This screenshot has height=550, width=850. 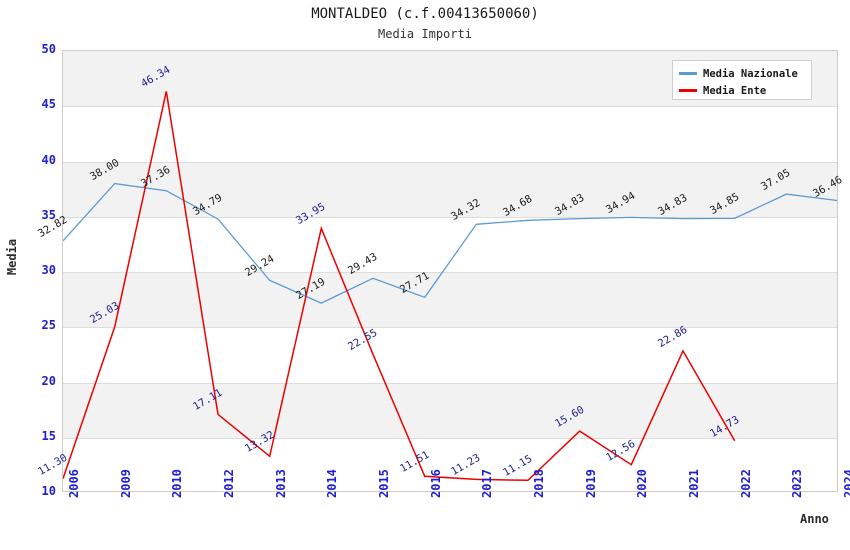 What do you see at coordinates (48, 270) in the screenshot?
I see `y-tick-label: 30` at bounding box center [48, 270].